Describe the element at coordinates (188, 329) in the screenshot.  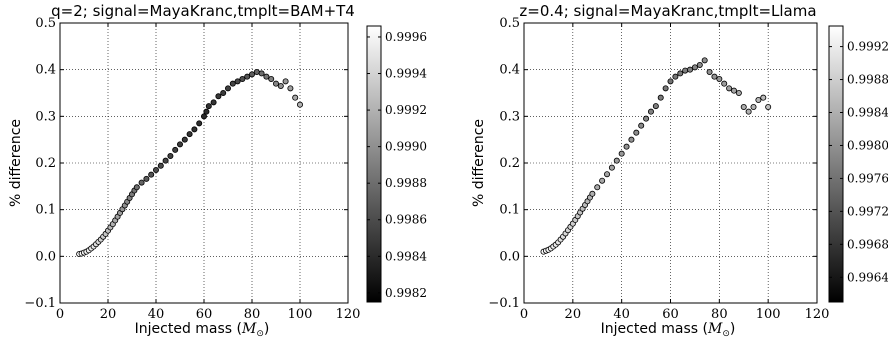
I see `x-axis-label-text: Injected mass (` at that location.